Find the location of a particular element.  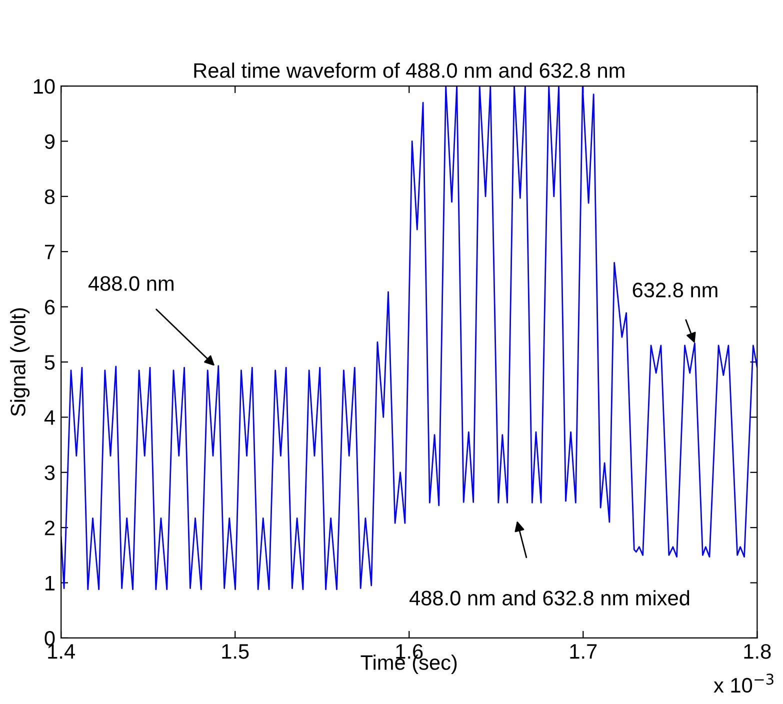

x-tick-label: 1.8 is located at coordinates (757, 651).